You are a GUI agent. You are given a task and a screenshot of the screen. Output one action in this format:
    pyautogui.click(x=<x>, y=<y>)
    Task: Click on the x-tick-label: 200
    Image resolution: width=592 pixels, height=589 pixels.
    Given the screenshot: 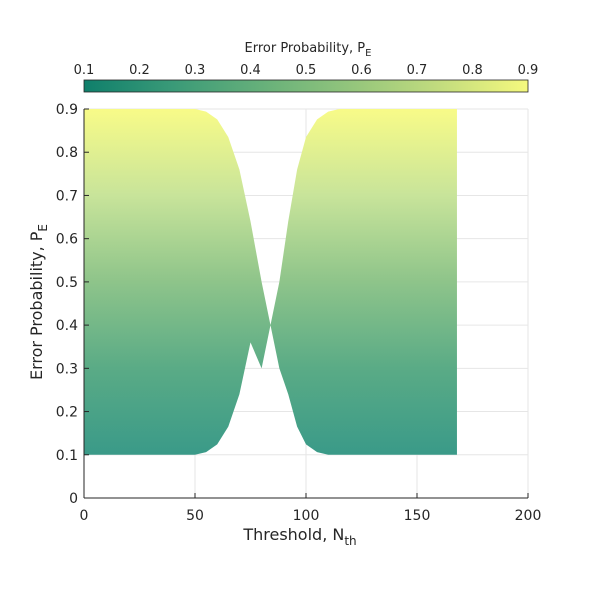 What is the action you would take?
    pyautogui.click(x=528, y=516)
    